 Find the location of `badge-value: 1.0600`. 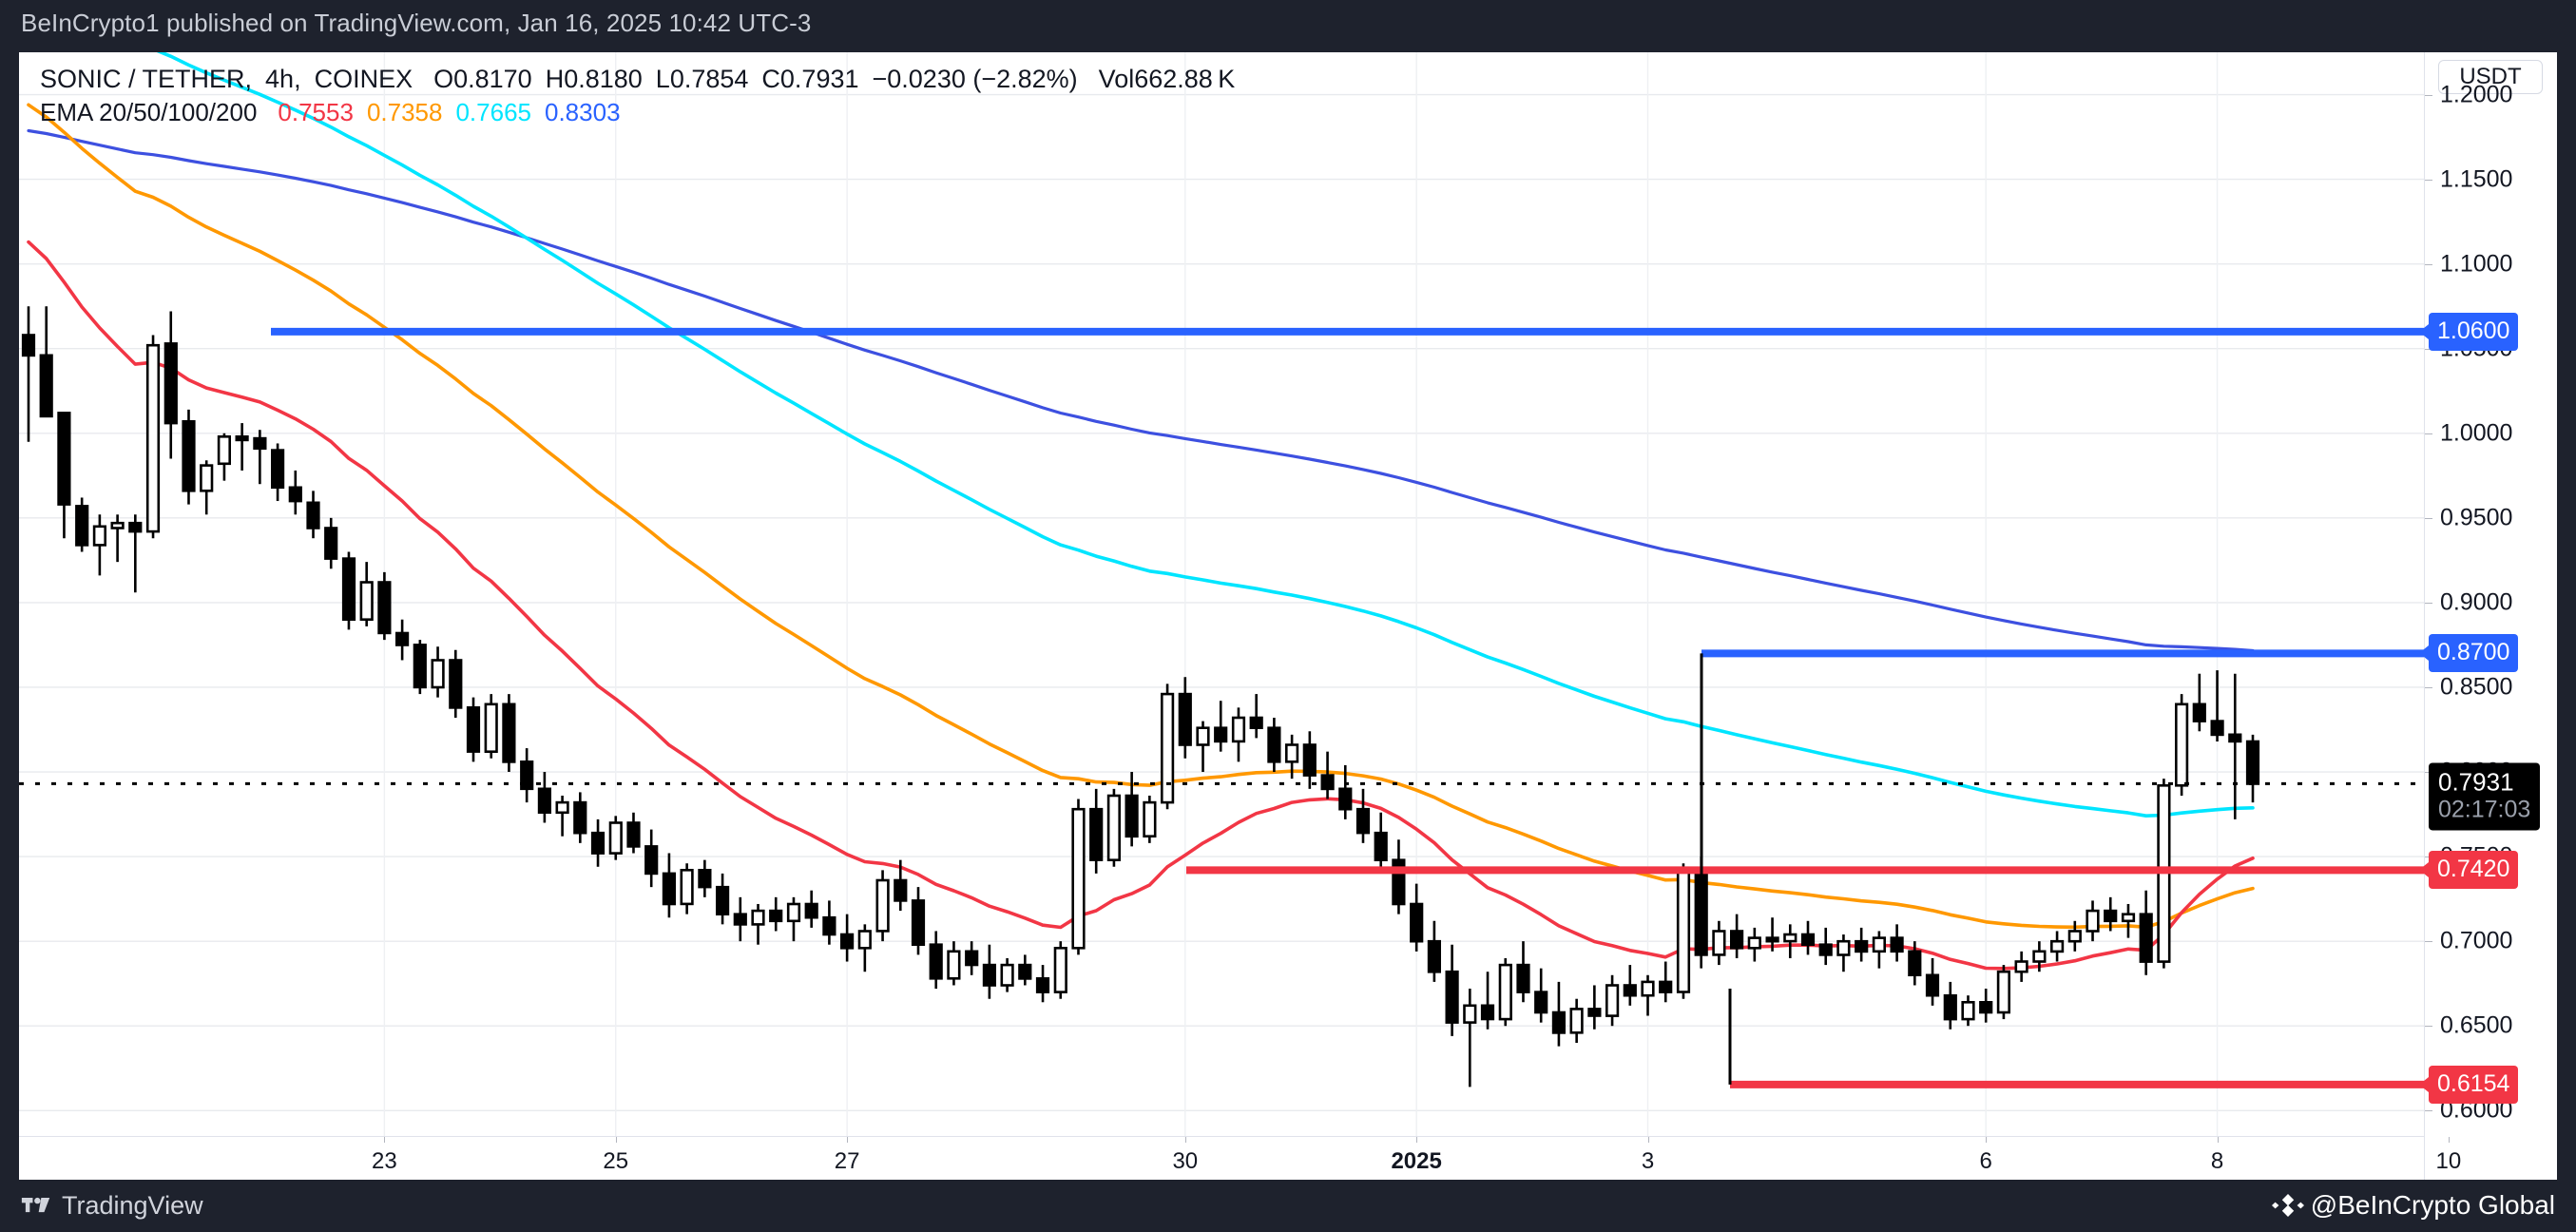

badge-value: 1.0600 is located at coordinates (2473, 330).